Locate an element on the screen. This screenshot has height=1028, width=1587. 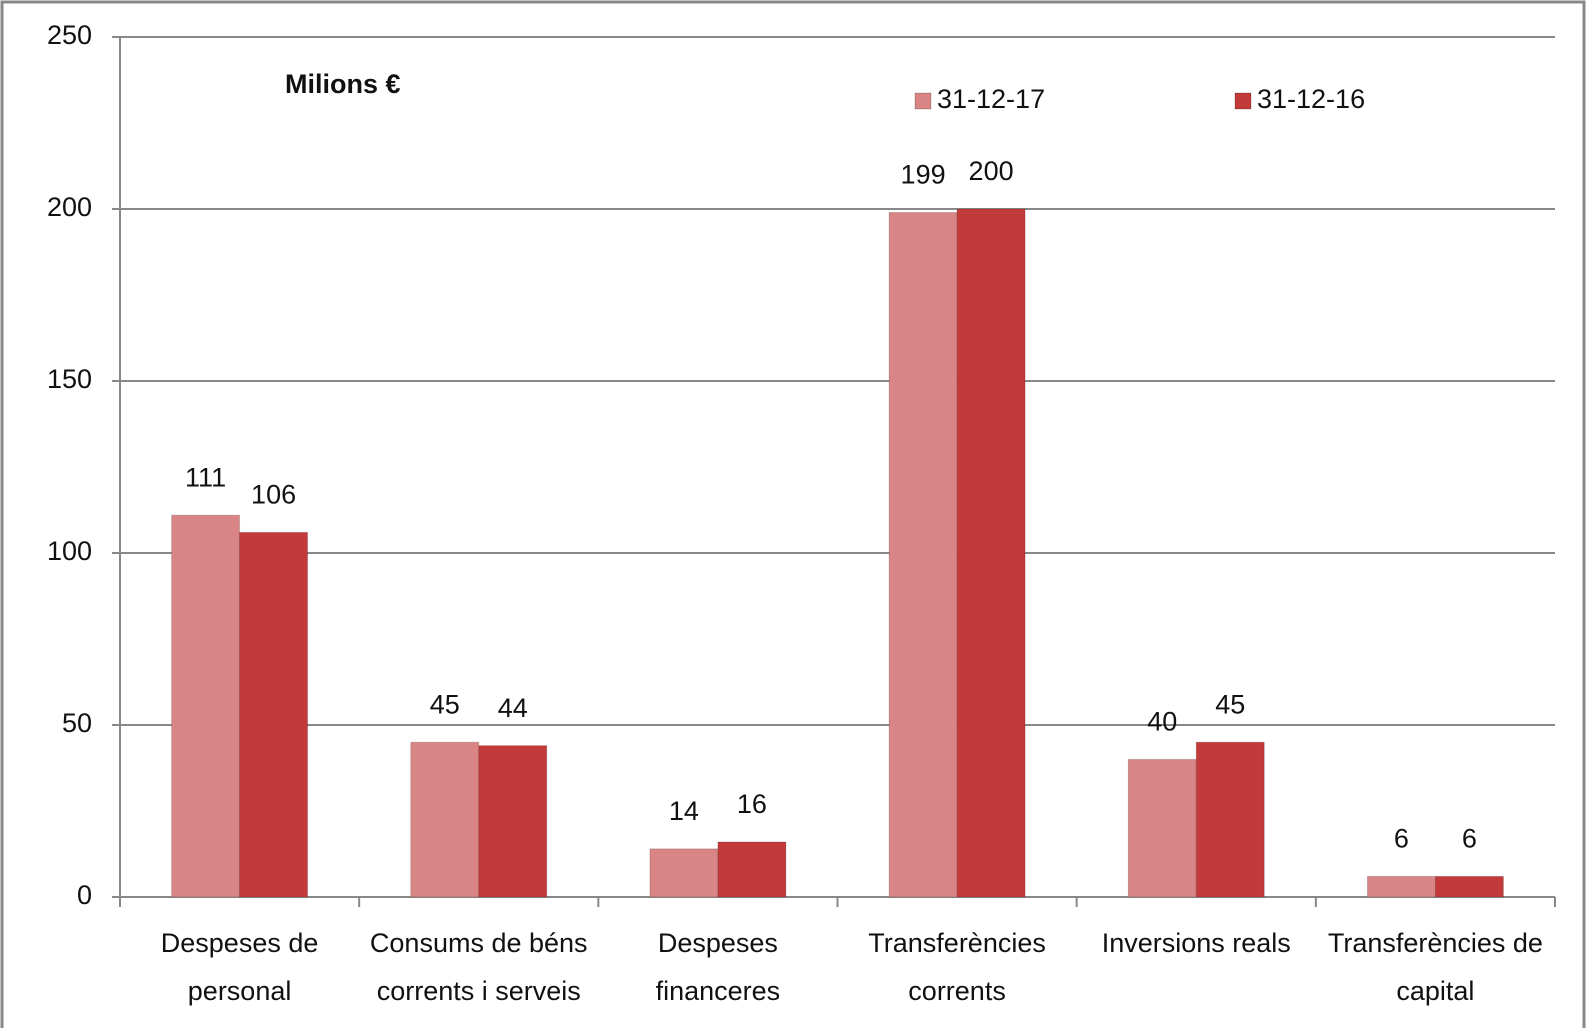
y-tick-label: 50 is located at coordinates (77, 723).